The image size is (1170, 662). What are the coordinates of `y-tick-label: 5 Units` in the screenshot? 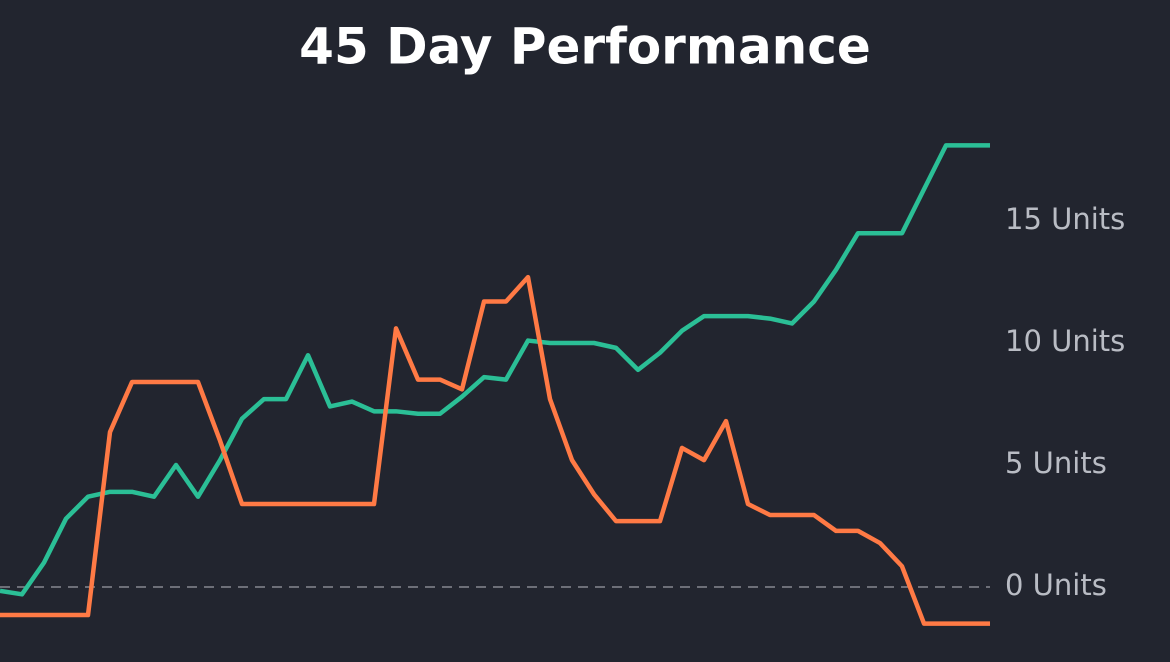 It's located at (1056, 463).